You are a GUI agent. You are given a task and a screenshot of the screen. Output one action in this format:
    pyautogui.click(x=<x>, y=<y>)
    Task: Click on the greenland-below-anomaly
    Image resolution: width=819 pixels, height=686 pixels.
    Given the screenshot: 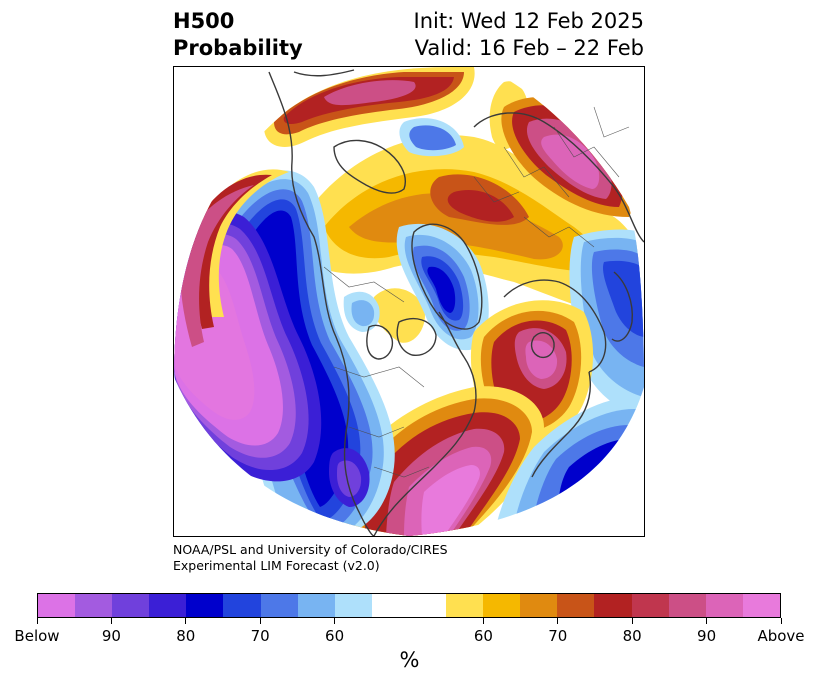 What is the action you would take?
    pyautogui.click(x=442, y=234)
    